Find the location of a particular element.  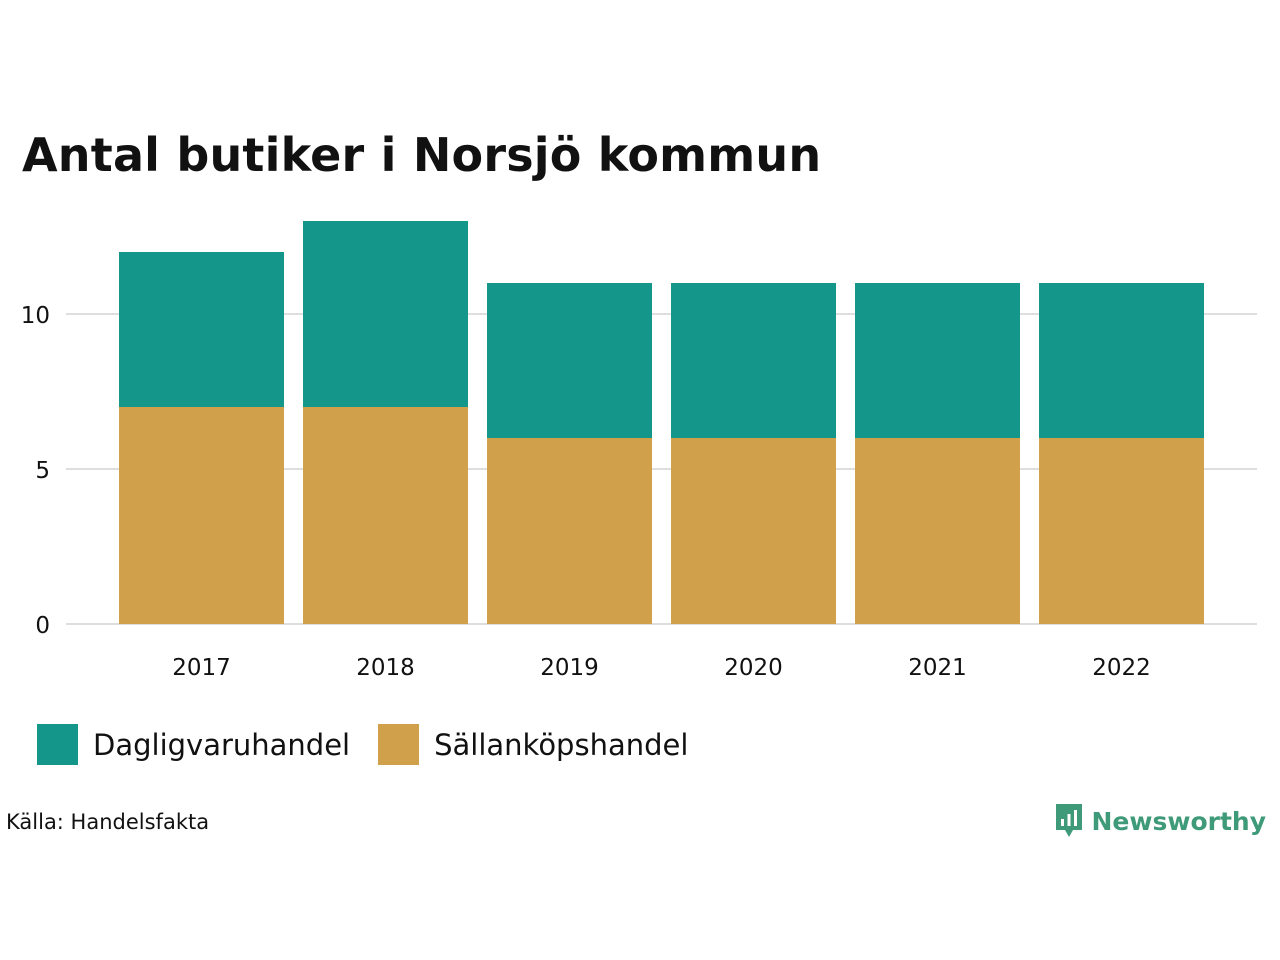

bar-dagligvaruhandel-2019 is located at coordinates (569, 360).